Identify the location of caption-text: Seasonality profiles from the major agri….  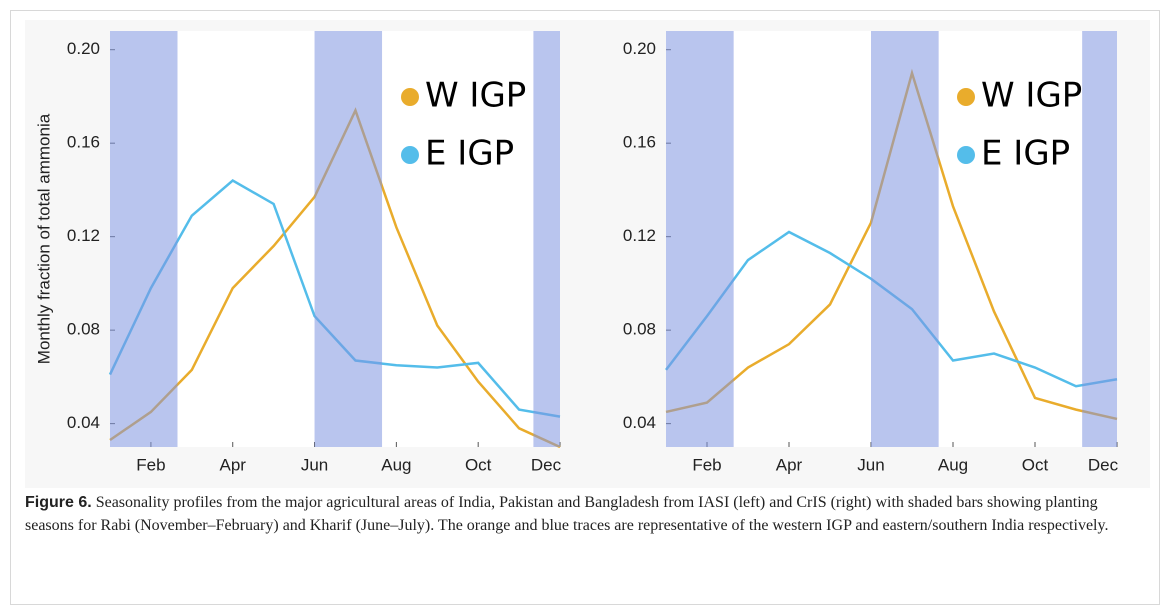
(567, 514).